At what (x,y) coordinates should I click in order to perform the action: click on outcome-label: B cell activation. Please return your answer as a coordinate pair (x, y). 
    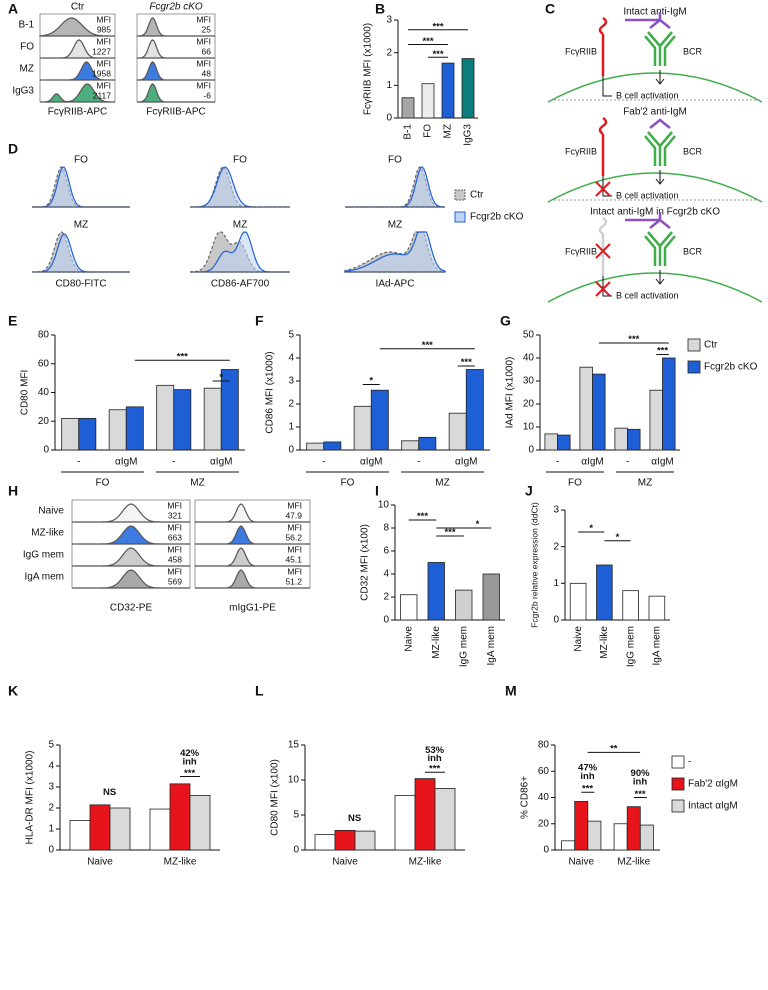
    Looking at the image, I should click on (647, 295).